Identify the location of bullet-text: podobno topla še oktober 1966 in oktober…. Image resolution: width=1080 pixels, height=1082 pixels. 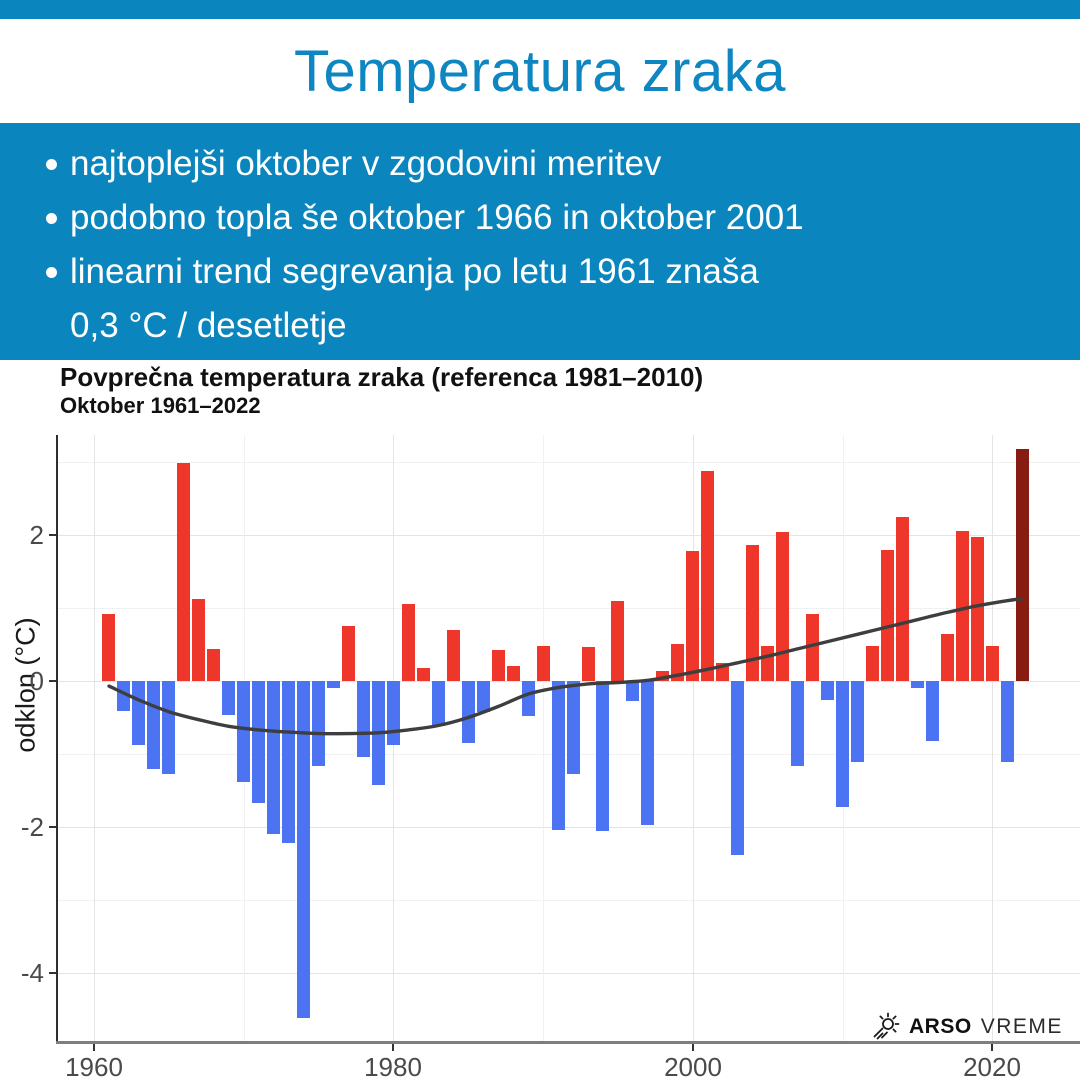
(437, 217).